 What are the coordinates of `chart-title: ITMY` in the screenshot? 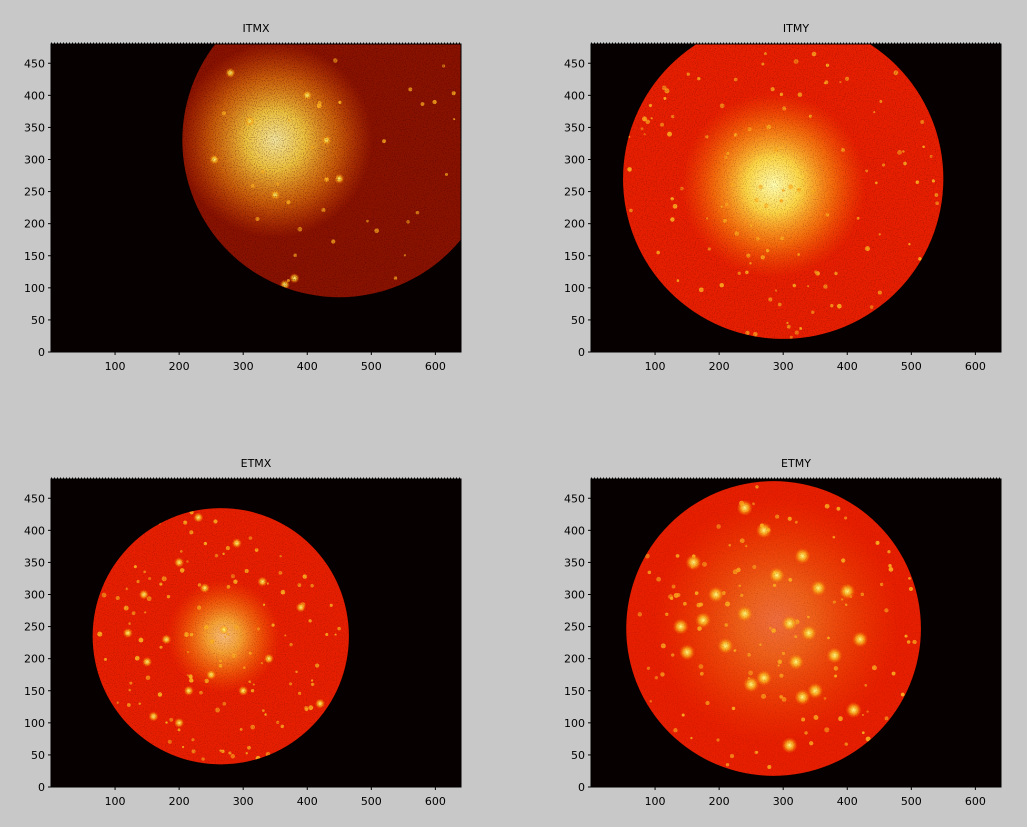 It's located at (796, 28).